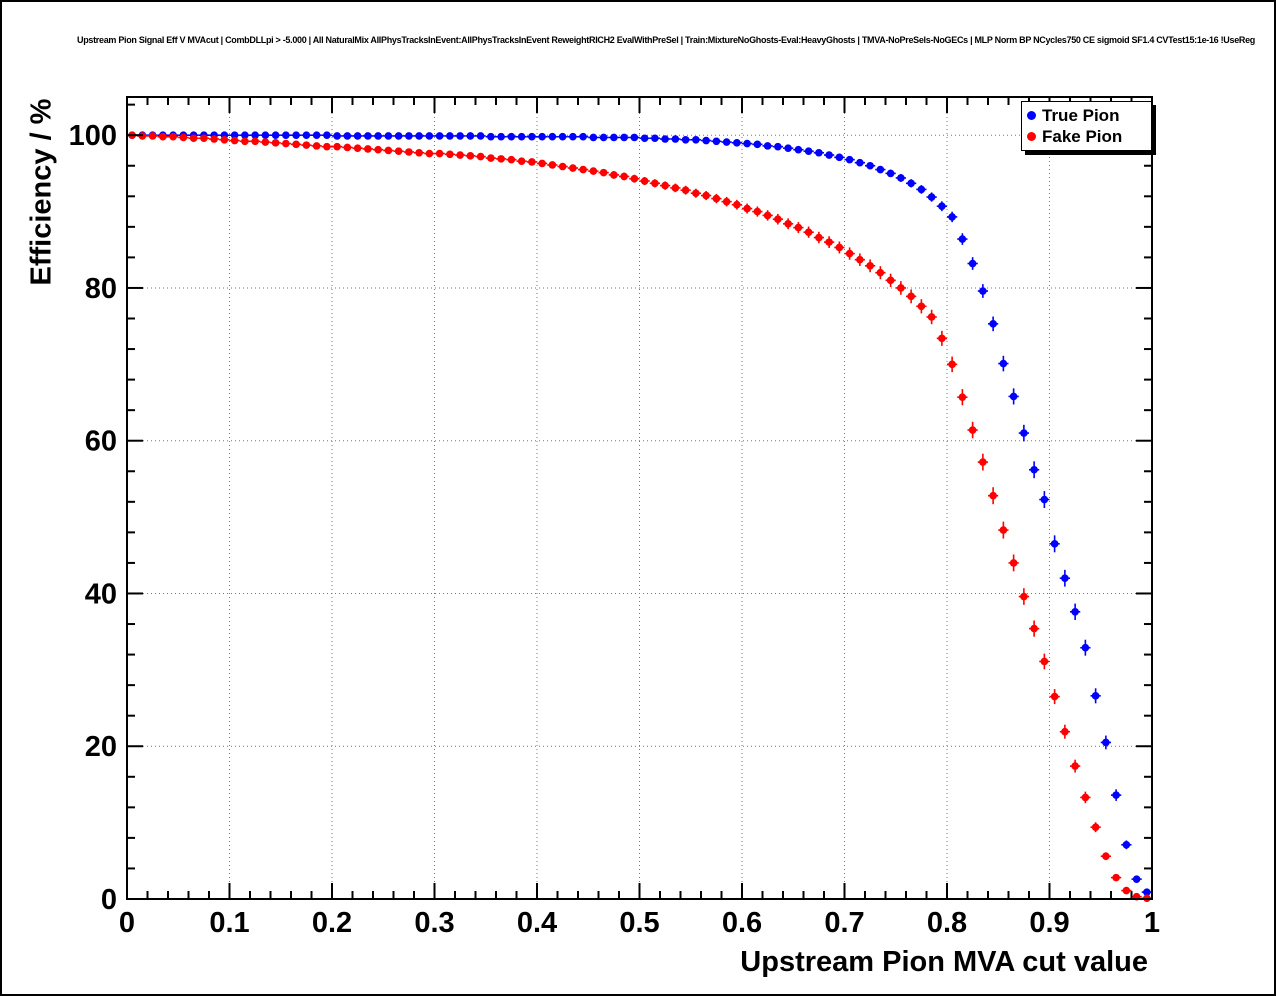 The width and height of the screenshot is (1276, 996). Describe the element at coordinates (1049, 923) in the screenshot. I see `svg-text: 0.9` at that location.